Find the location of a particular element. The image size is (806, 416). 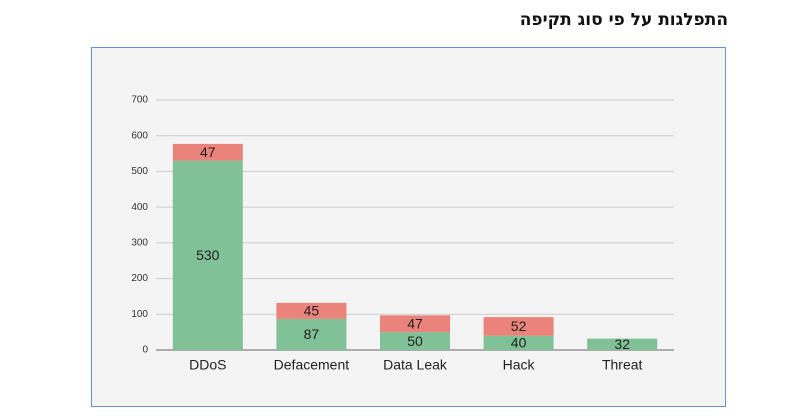

data-label: 40 is located at coordinates (519, 343).